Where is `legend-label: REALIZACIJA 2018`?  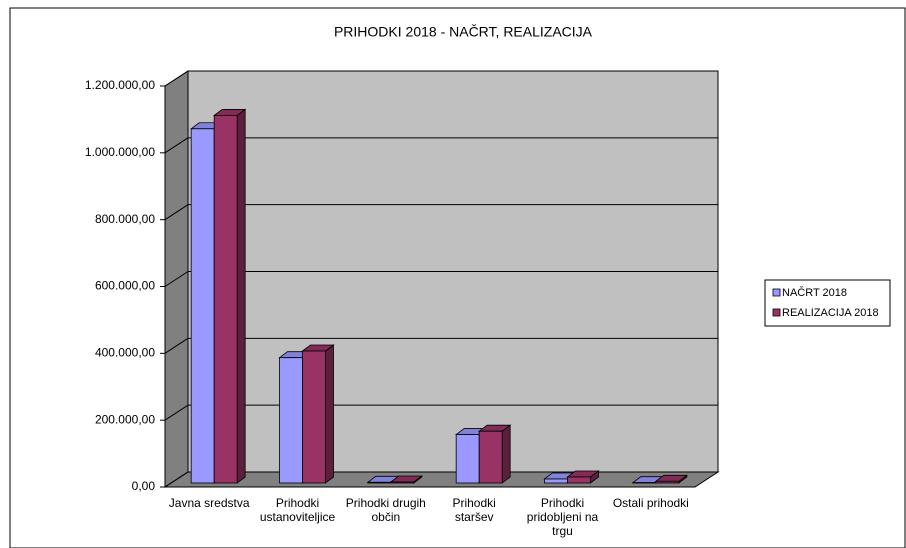
legend-label: REALIZACIJA 2018 is located at coordinates (830, 313).